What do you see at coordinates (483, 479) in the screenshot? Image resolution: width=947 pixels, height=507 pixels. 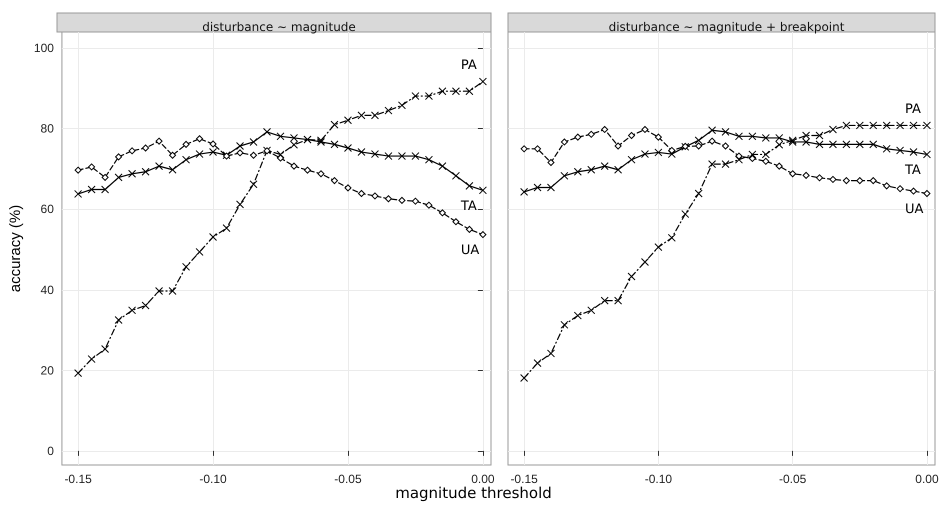 I see `x-tick-label: 0.00` at bounding box center [483, 479].